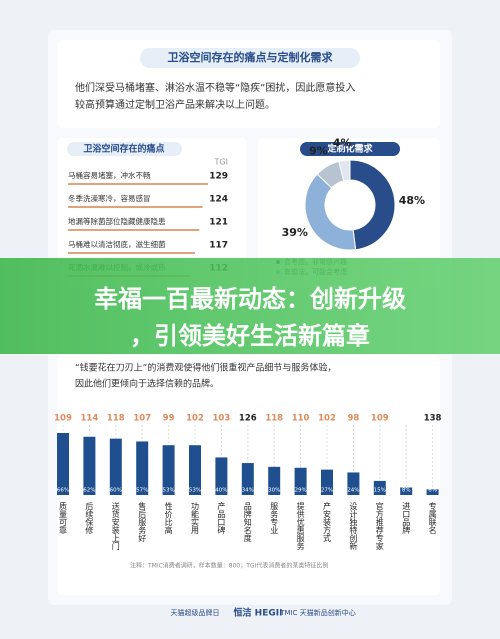 This screenshot has width=500, height=639. Describe the element at coordinates (221, 491) in the screenshot. I see `value-label: 40%` at that location.